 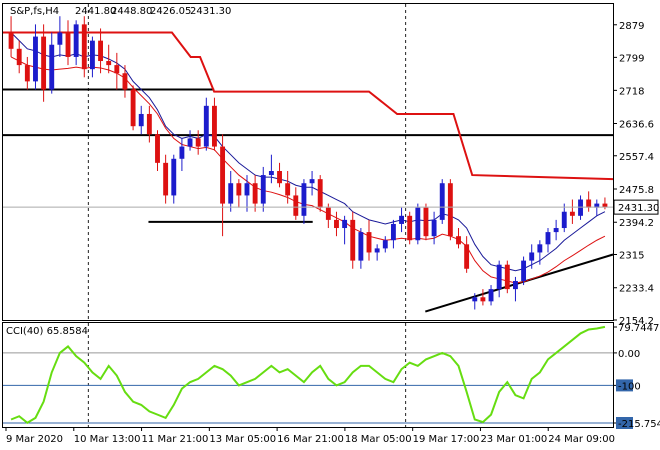 I want to click on y-axis-tick-label: 2718, so click(x=631, y=91).